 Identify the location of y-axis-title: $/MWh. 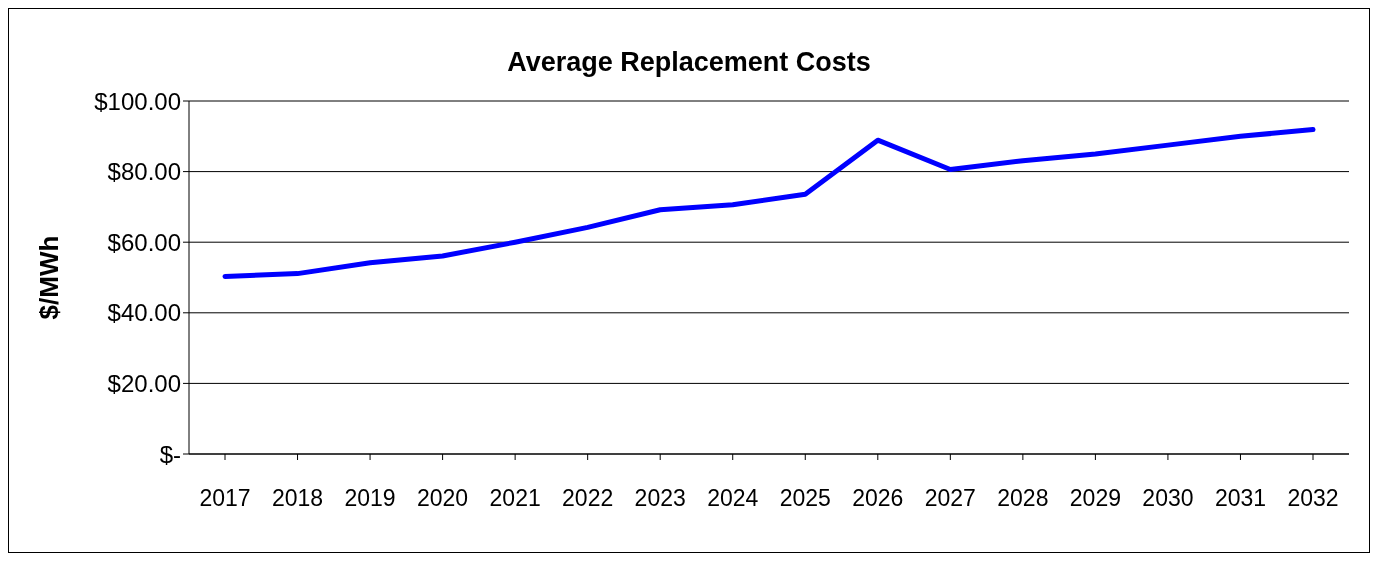
(49, 277).